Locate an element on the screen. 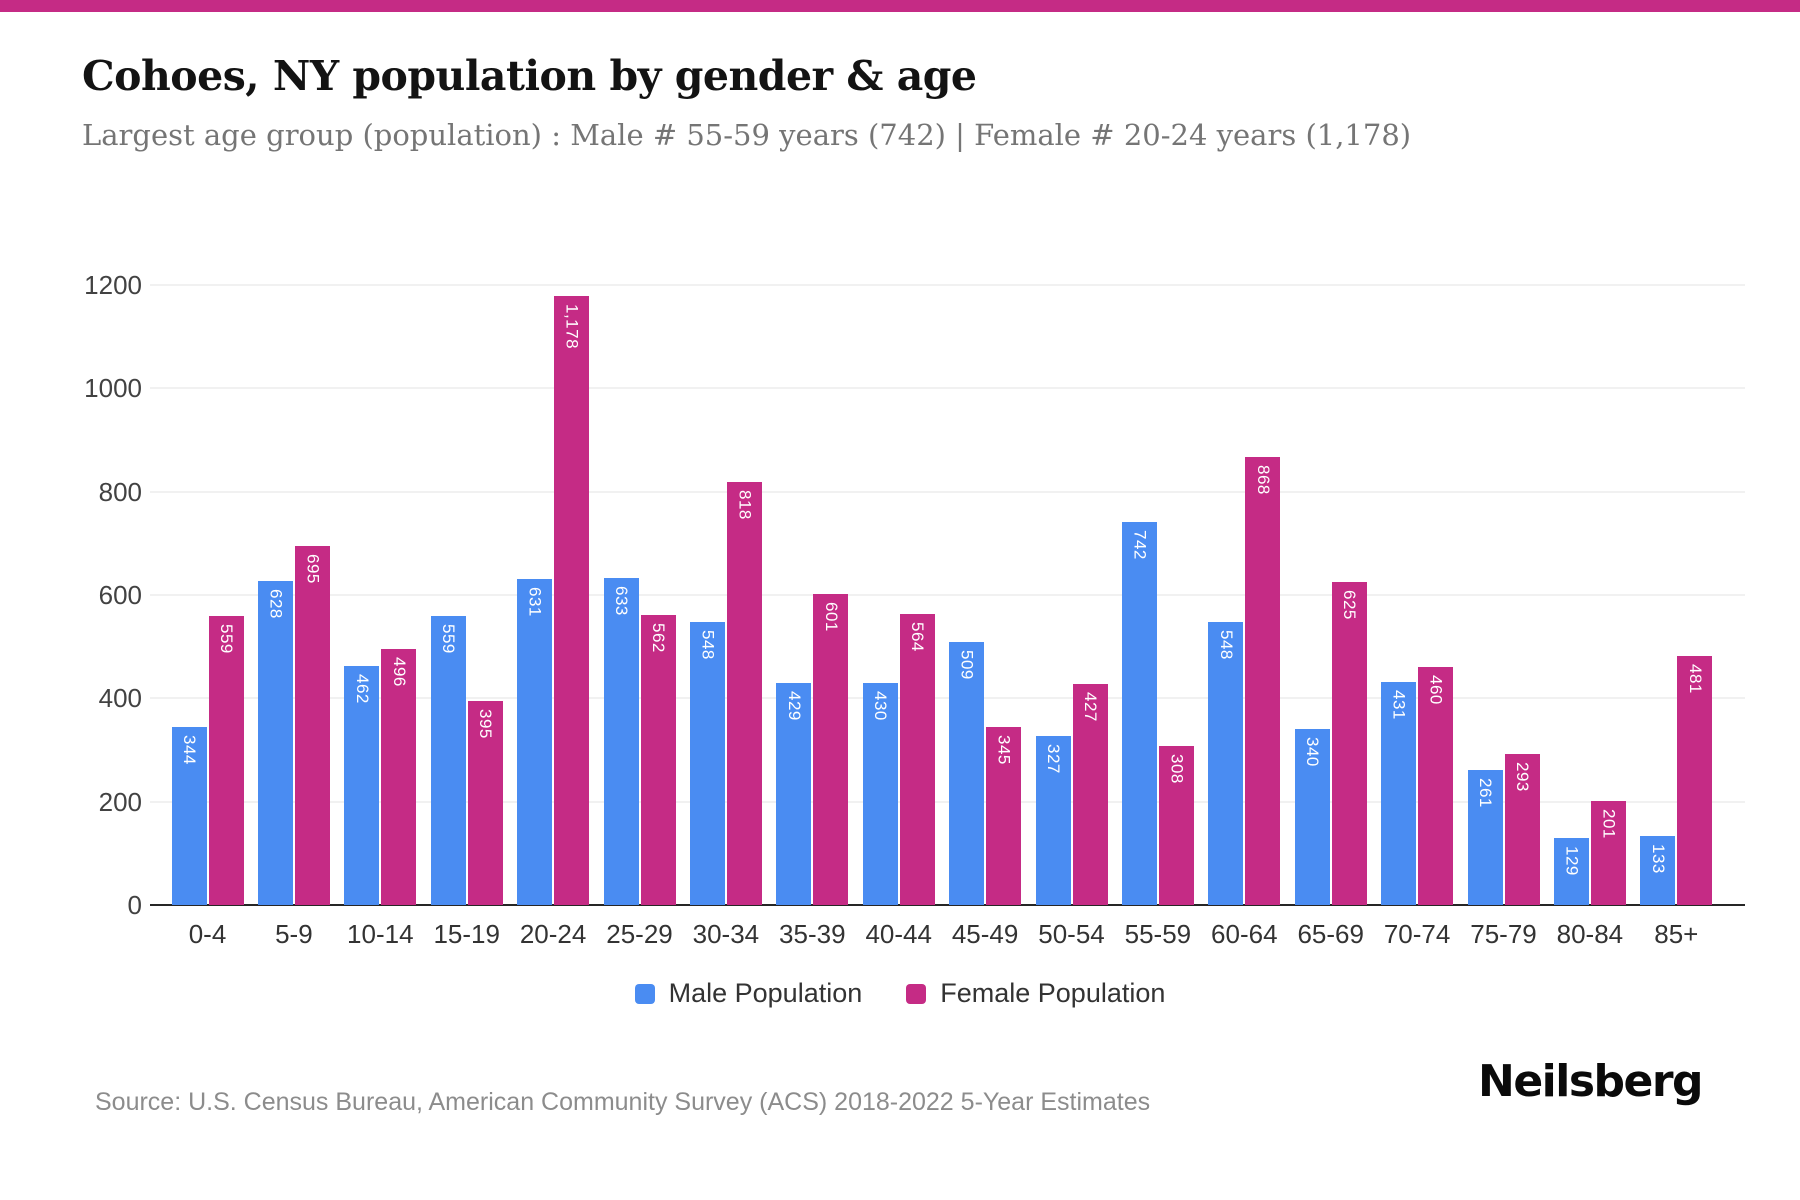 This screenshot has height=1200, width=1800. legend-label: Female Population is located at coordinates (1053, 993).